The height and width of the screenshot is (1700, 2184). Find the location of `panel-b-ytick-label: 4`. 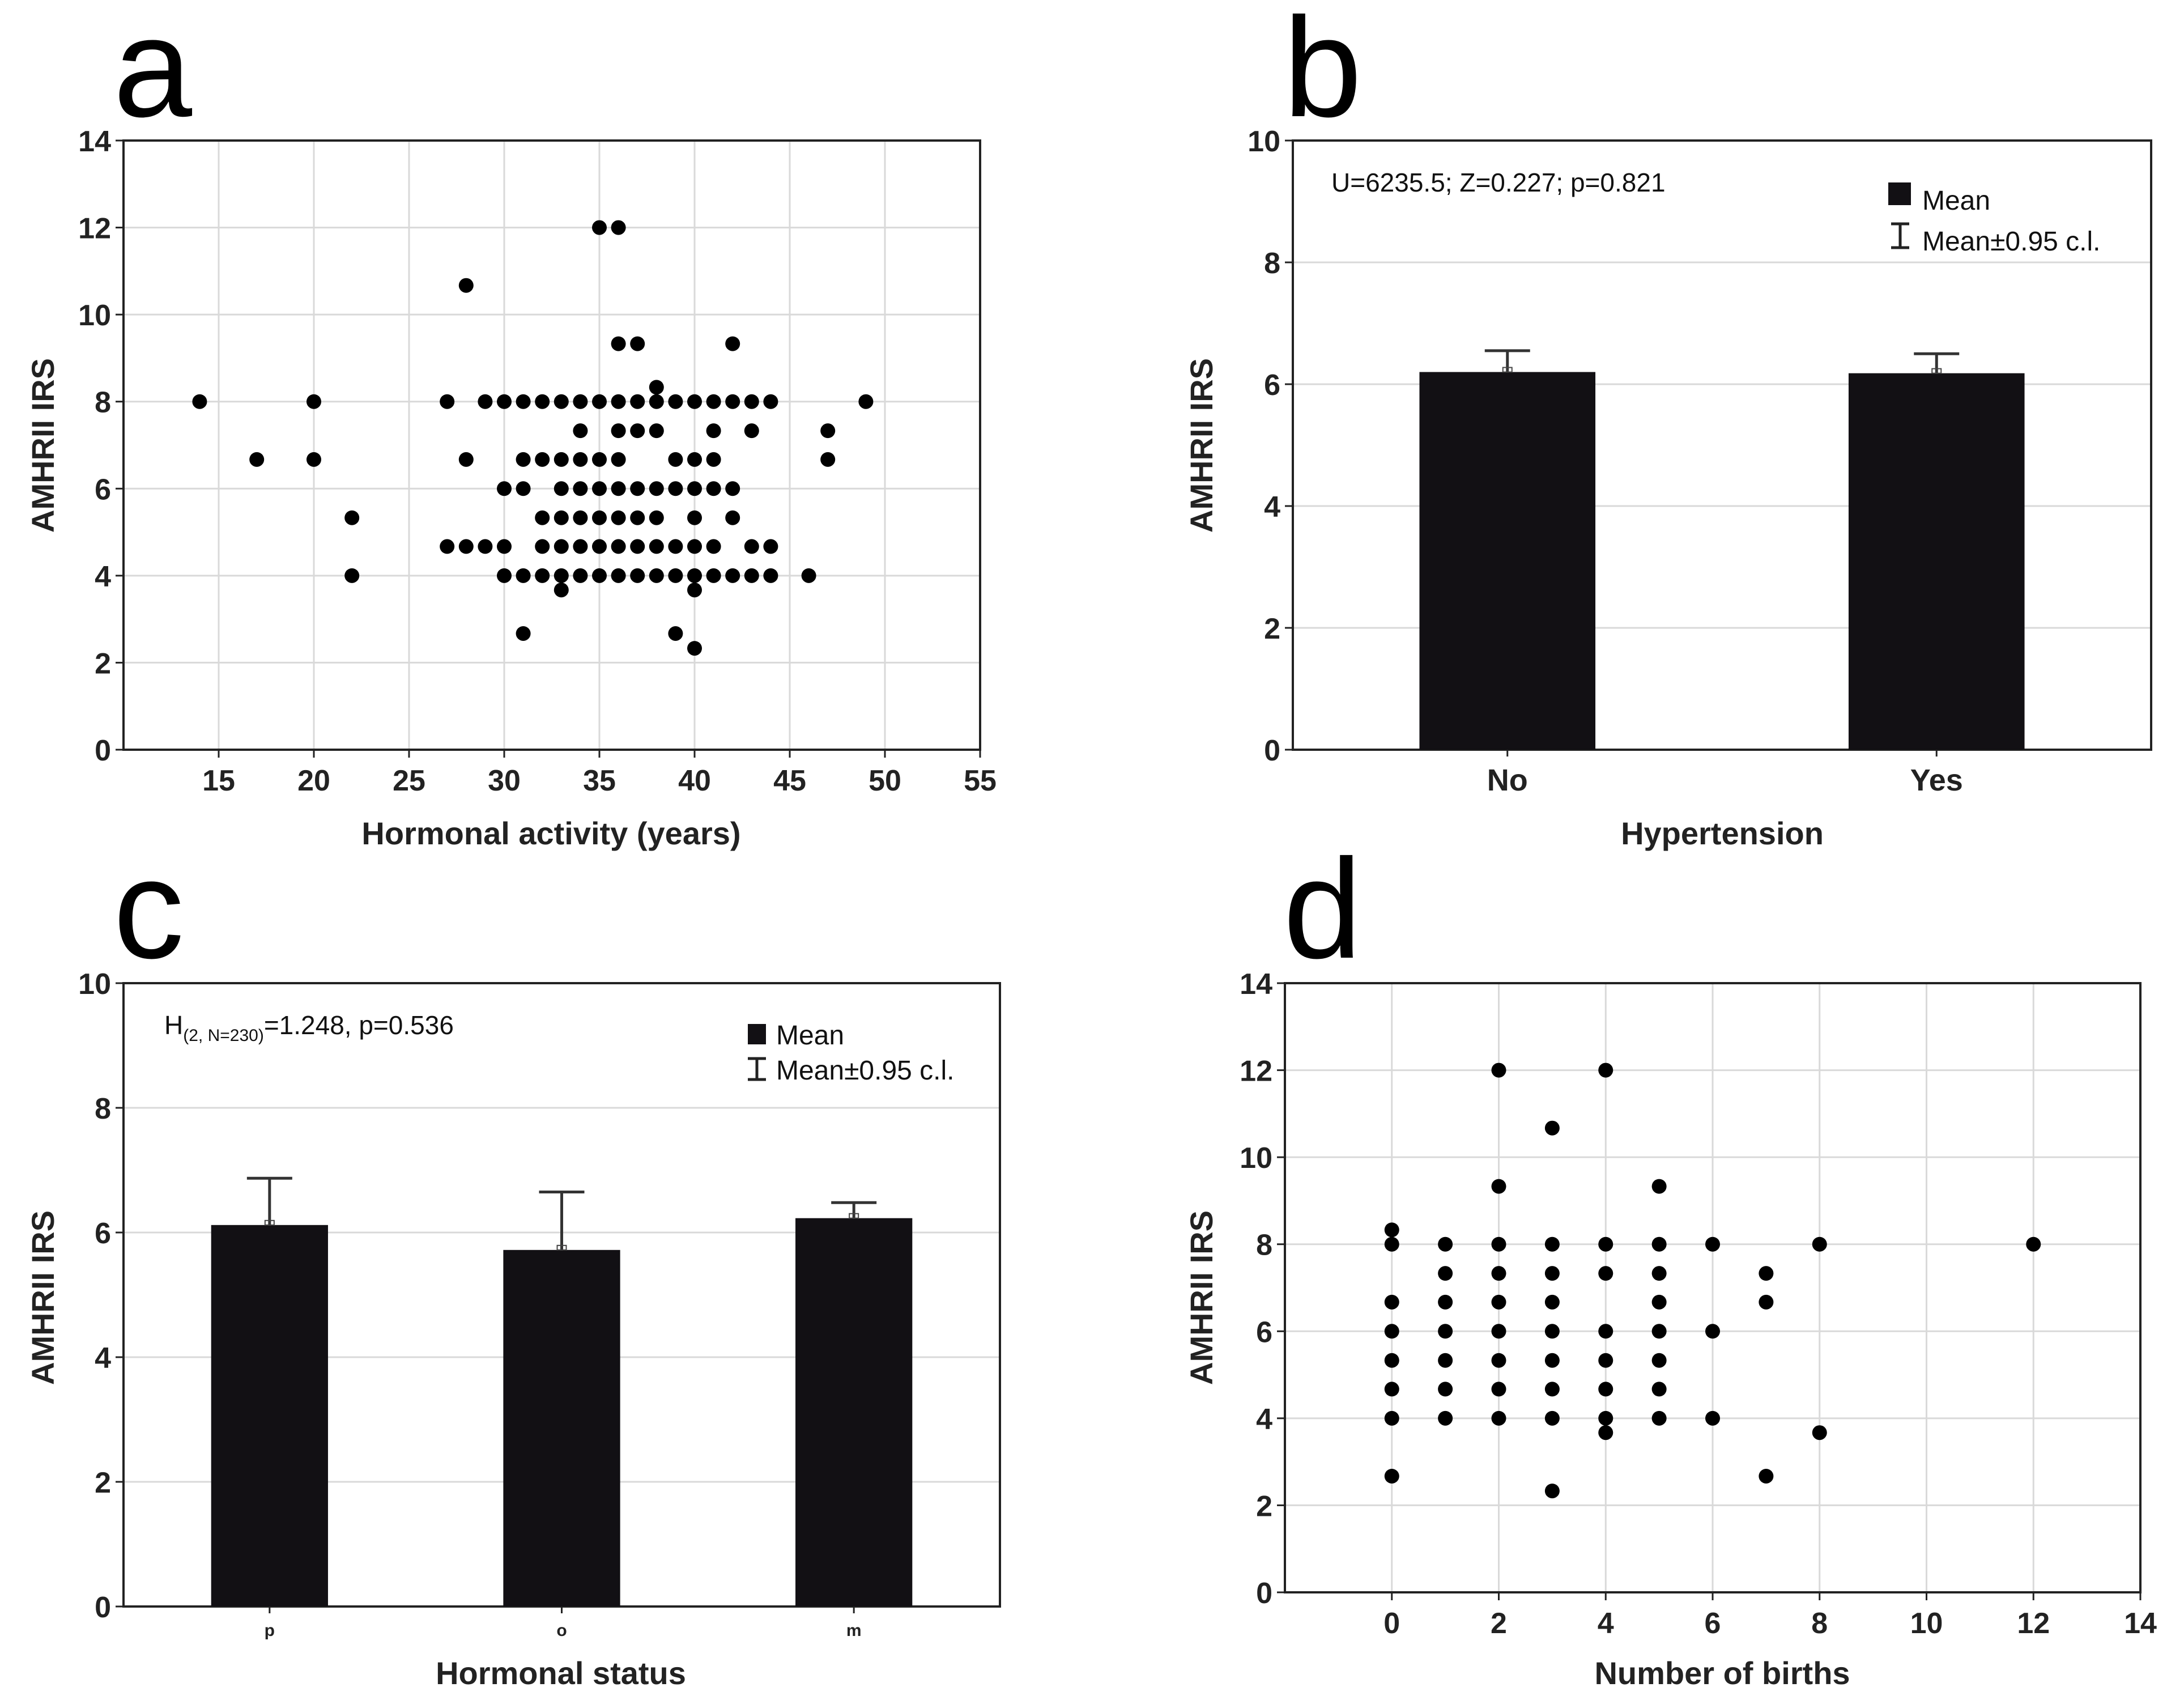

panel-b-ytick-label: 4 is located at coordinates (1272, 507).